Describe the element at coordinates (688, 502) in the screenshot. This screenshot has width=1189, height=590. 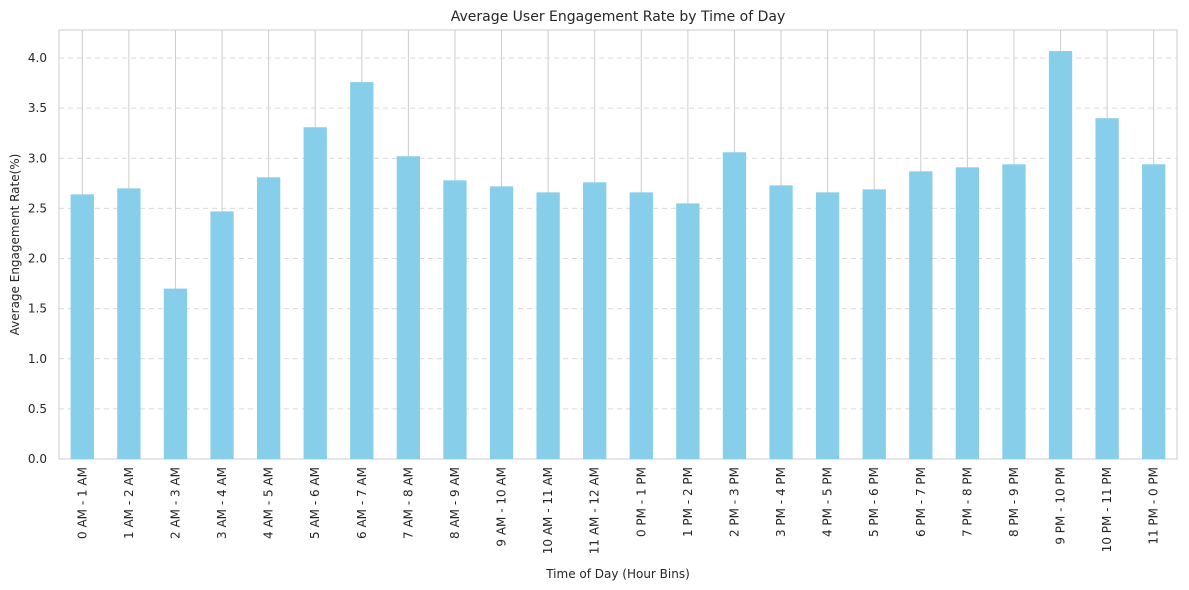
I see `x-tick-label: 1 PM - 2 PM` at that location.